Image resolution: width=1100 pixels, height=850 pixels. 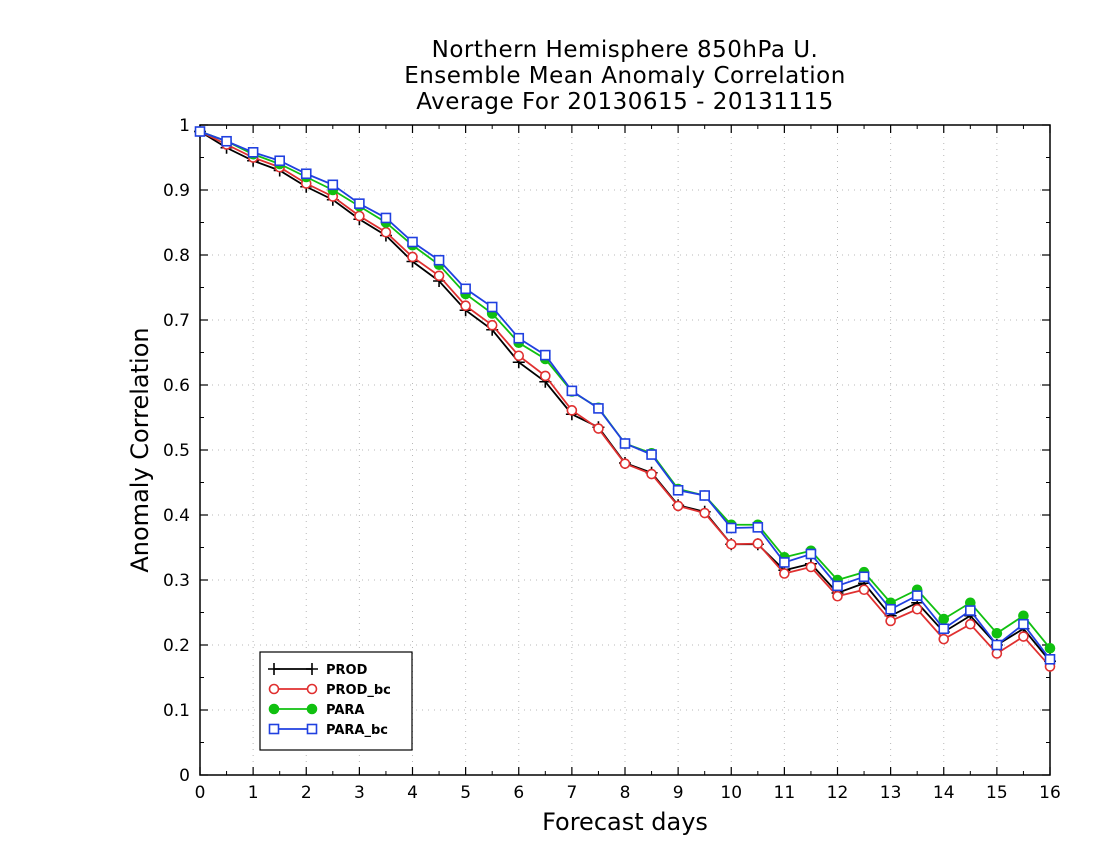 What do you see at coordinates (997, 793) in the screenshot?
I see `x-tick-label: 15` at bounding box center [997, 793].